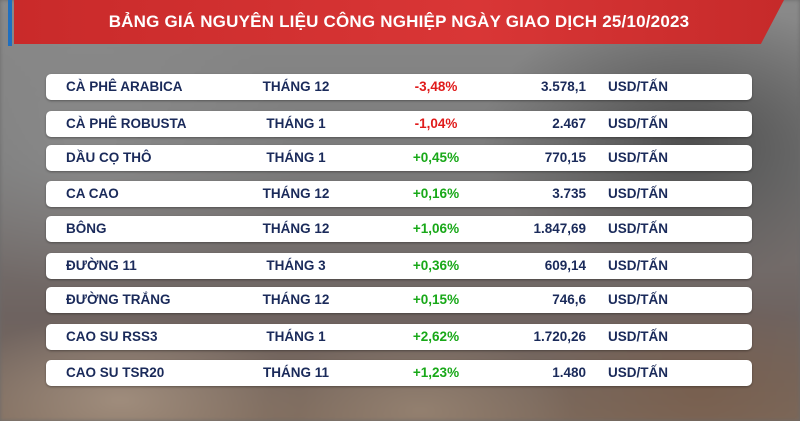 Image resolution: width=800 pixels, height=421 pixels. What do you see at coordinates (436, 86) in the screenshot?
I see `price-change: -3,48%` at bounding box center [436, 86].